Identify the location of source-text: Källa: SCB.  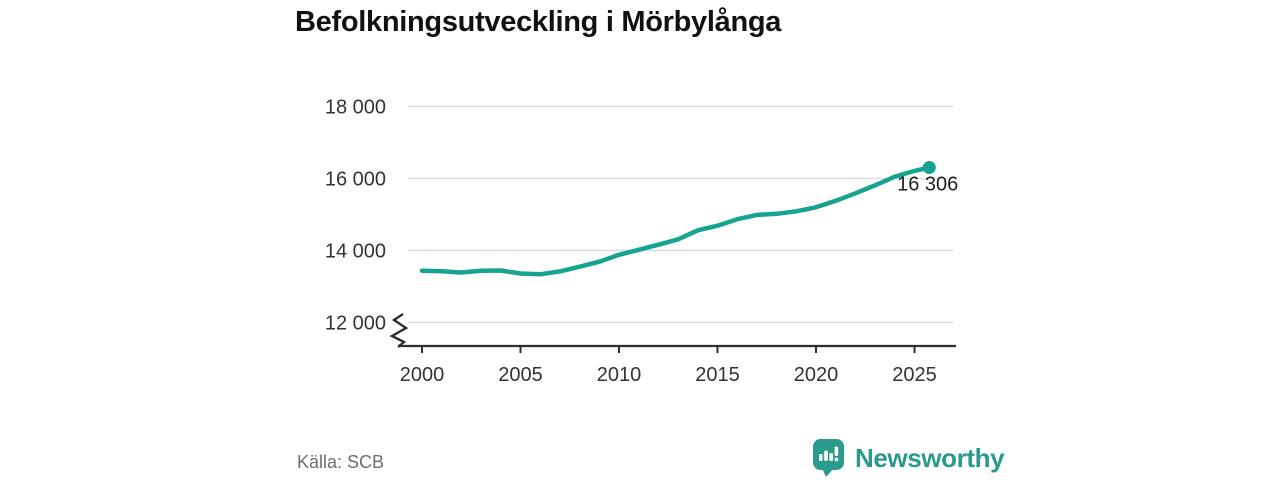
(341, 462).